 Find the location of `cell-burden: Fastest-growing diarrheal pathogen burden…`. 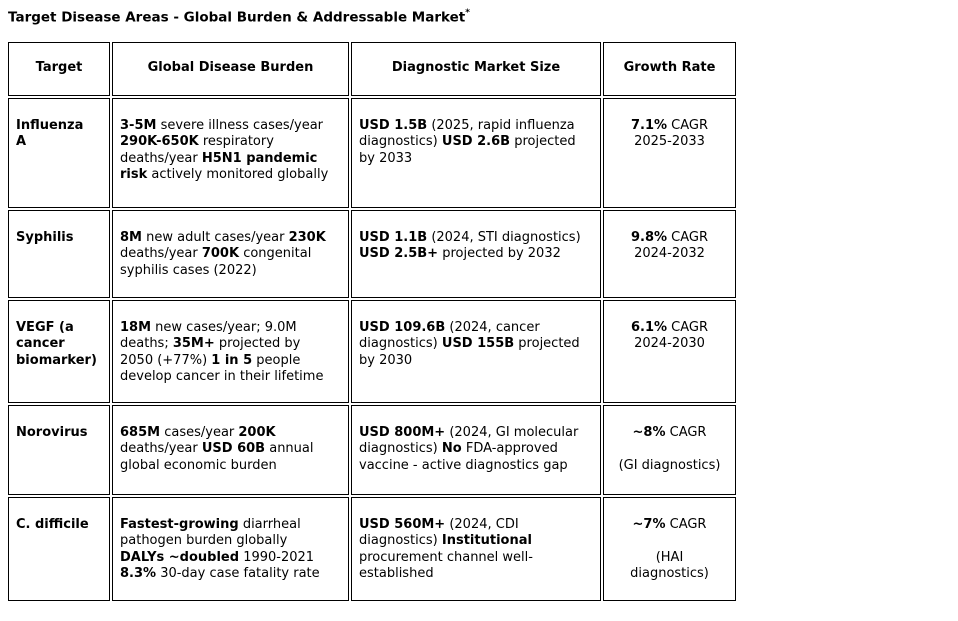

cell-burden: Fastest-growing diarrheal pathogen burden… is located at coordinates (230, 548).